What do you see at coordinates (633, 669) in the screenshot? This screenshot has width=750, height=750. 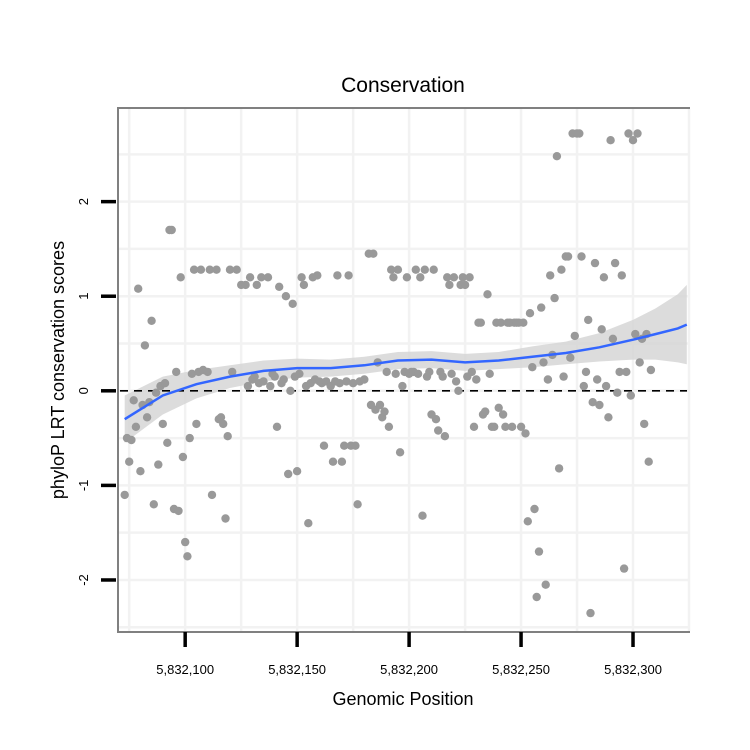 I see `x-tick-label: 5,832,300` at bounding box center [633, 669].